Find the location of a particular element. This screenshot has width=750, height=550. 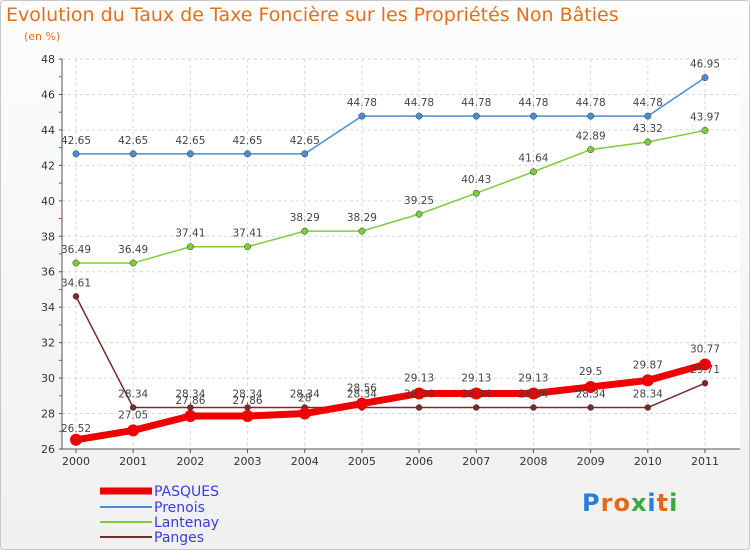

y-tick-label: 44 is located at coordinates (48, 130).